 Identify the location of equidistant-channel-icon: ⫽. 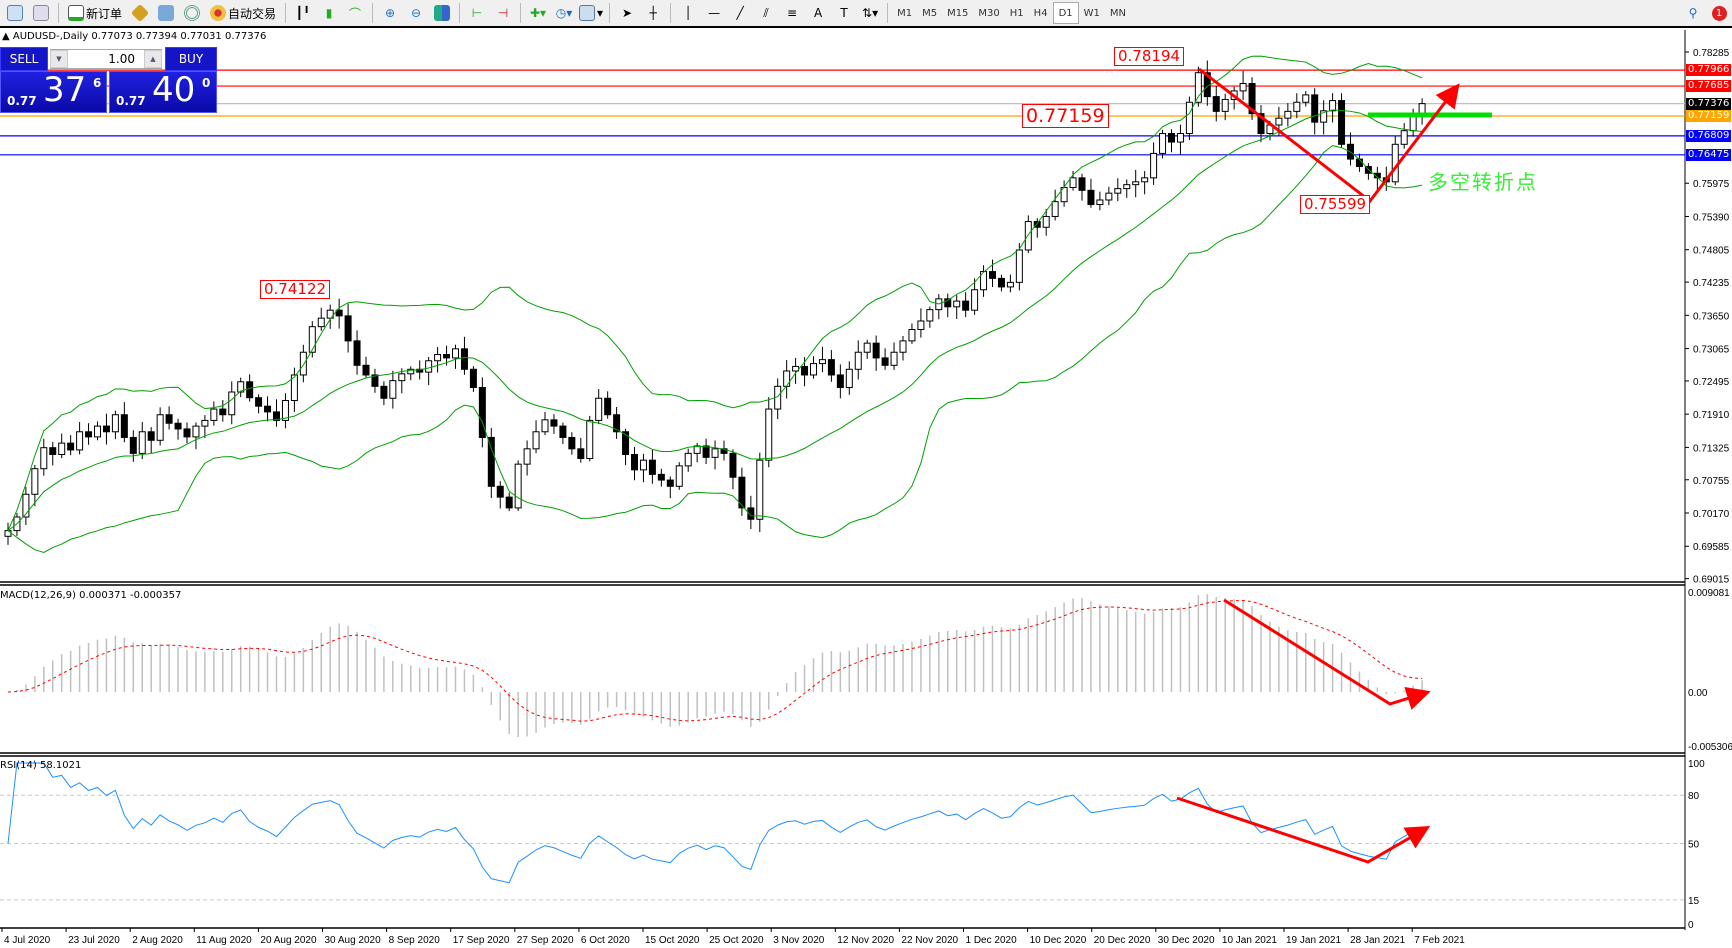
(766, 12).